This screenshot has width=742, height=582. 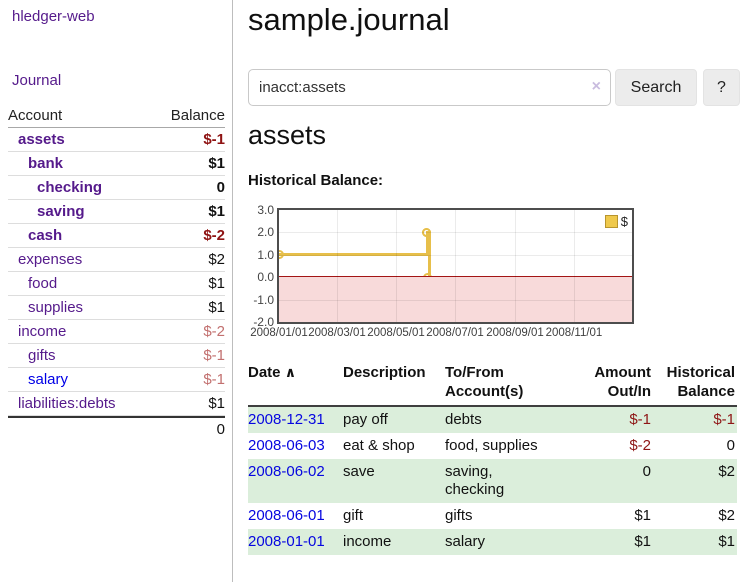 I want to click on y-axis-label: 1.0, so click(x=265, y=254).